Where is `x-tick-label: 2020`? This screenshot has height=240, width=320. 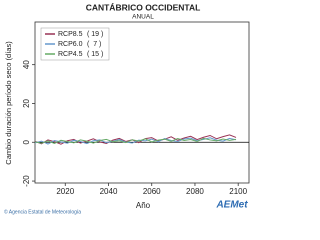 x-tick-label: 2020 is located at coordinates (65, 191).